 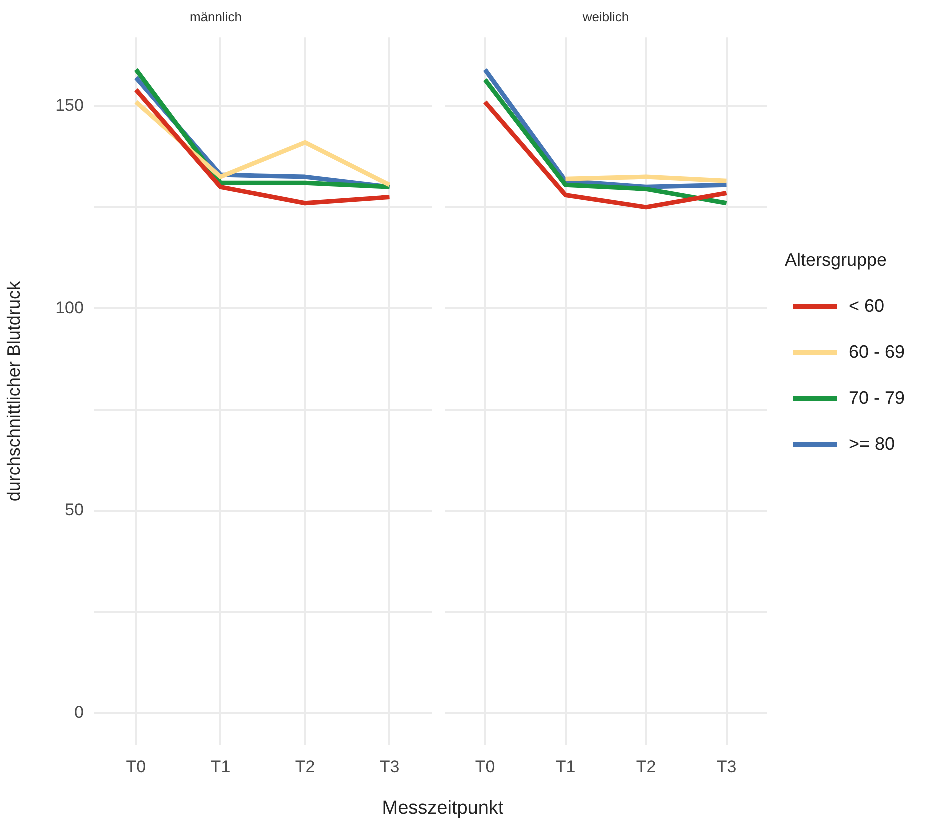 I want to click on y-axis-title: durchschnittlicher Blutdruck, so click(x=14, y=391).